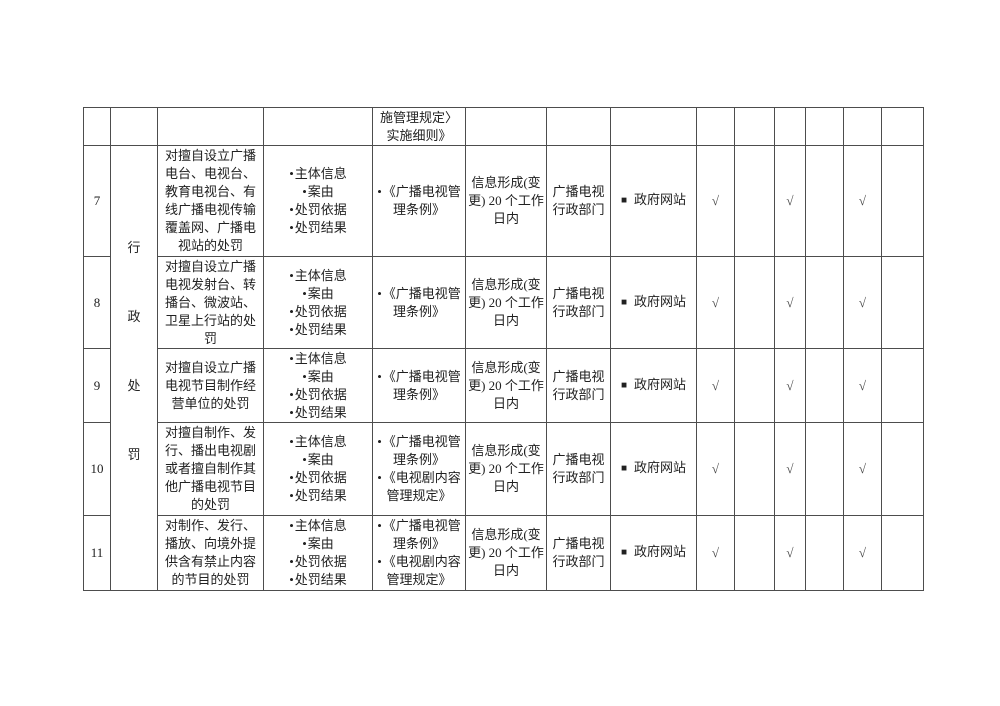 The image size is (1000, 706). I want to click on row-number-cell: 10, so click(97, 469).